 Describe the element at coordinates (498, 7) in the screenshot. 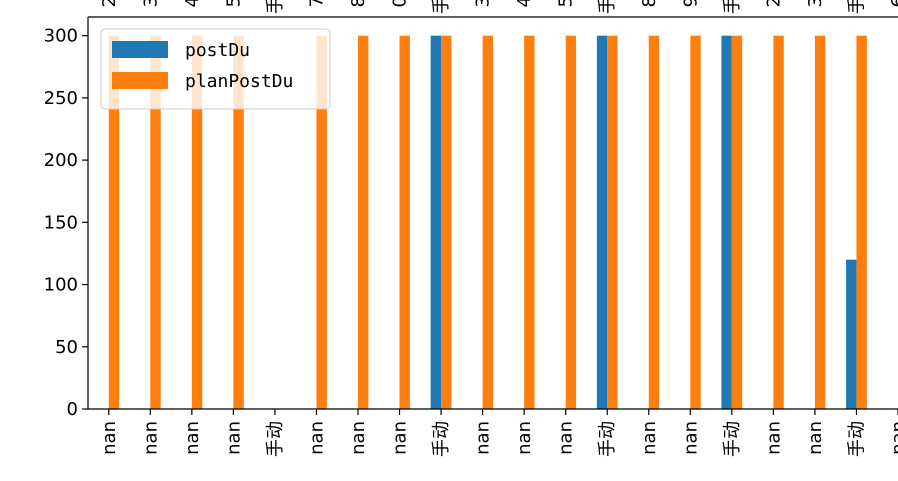

I see `top-labels: 2 3 4 5 手 7 8 0 手 3 4 5 手 8 9 手 2 3 手 6` at that location.